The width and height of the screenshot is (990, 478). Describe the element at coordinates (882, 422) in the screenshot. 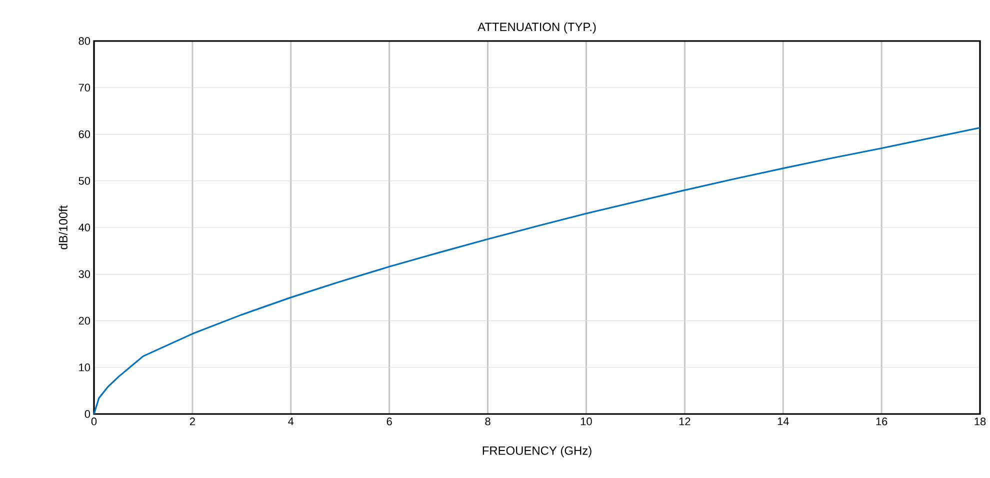

I see `x-tick-label: 16` at that location.